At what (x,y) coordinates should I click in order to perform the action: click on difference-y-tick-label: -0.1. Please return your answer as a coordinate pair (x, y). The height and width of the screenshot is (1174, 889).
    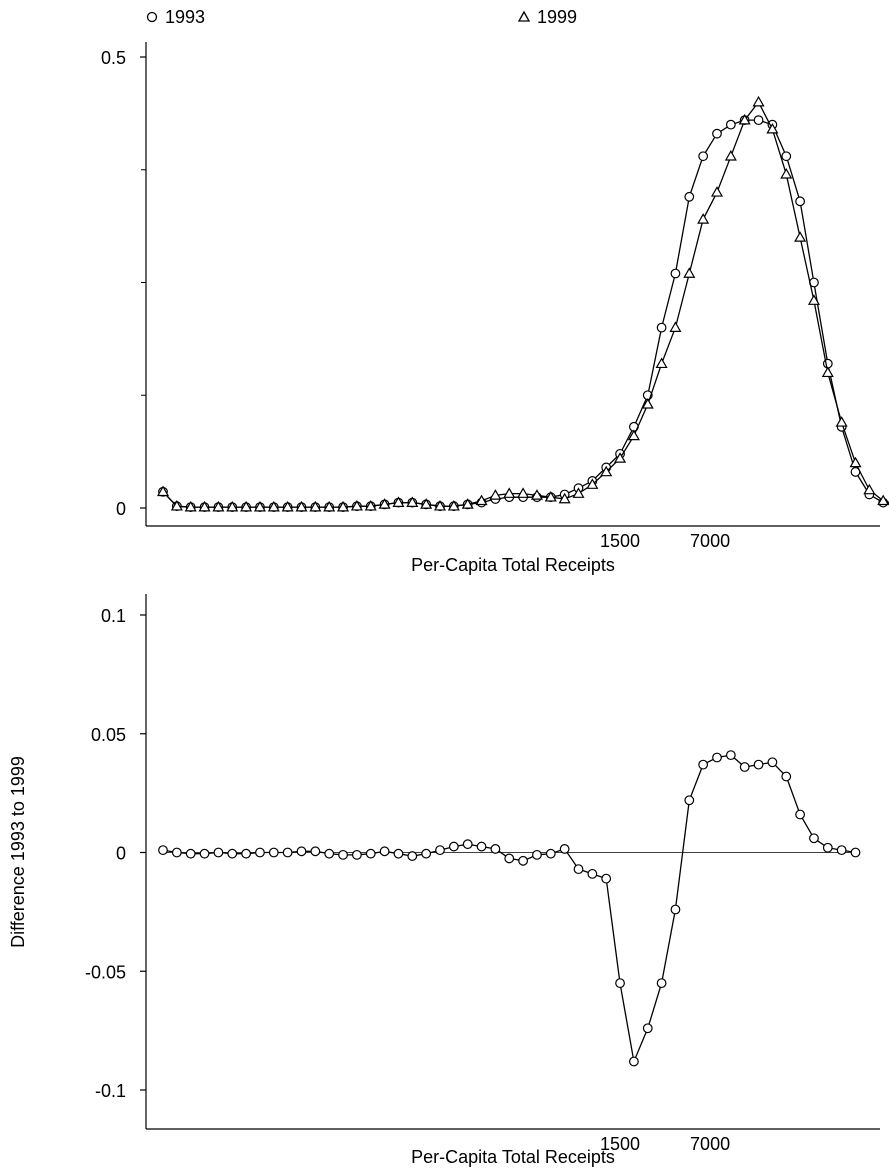
    Looking at the image, I should click on (110, 1091).